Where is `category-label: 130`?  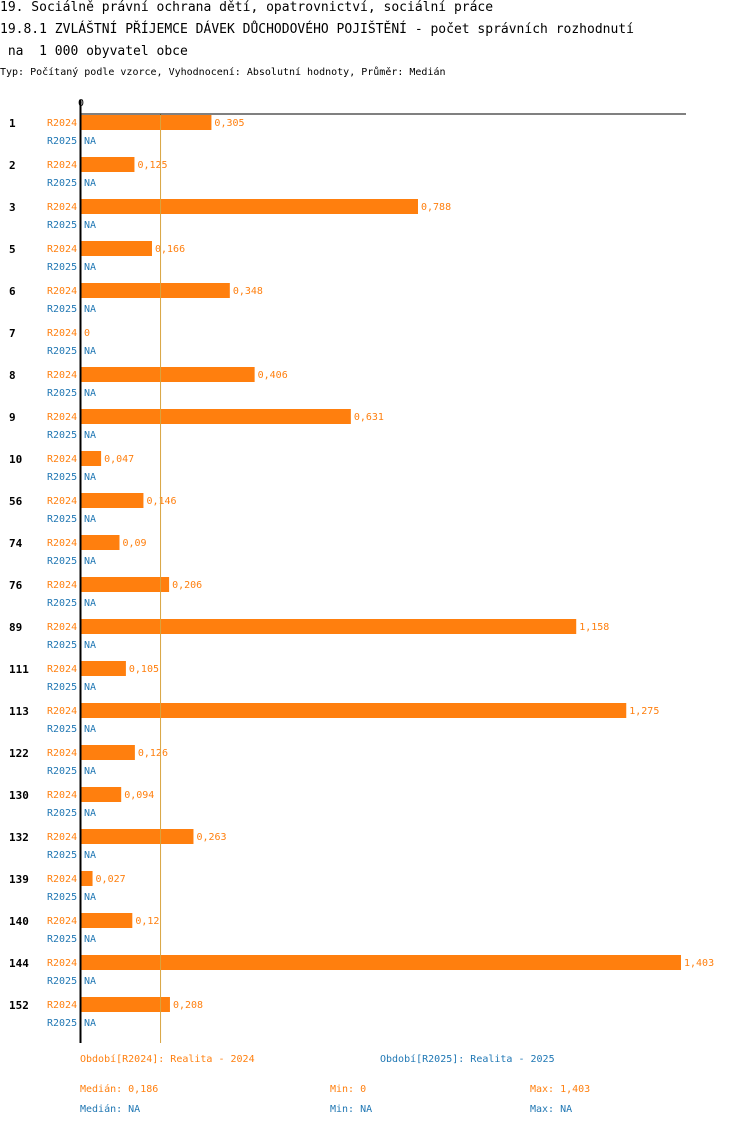 category-label: 130 is located at coordinates (19, 795).